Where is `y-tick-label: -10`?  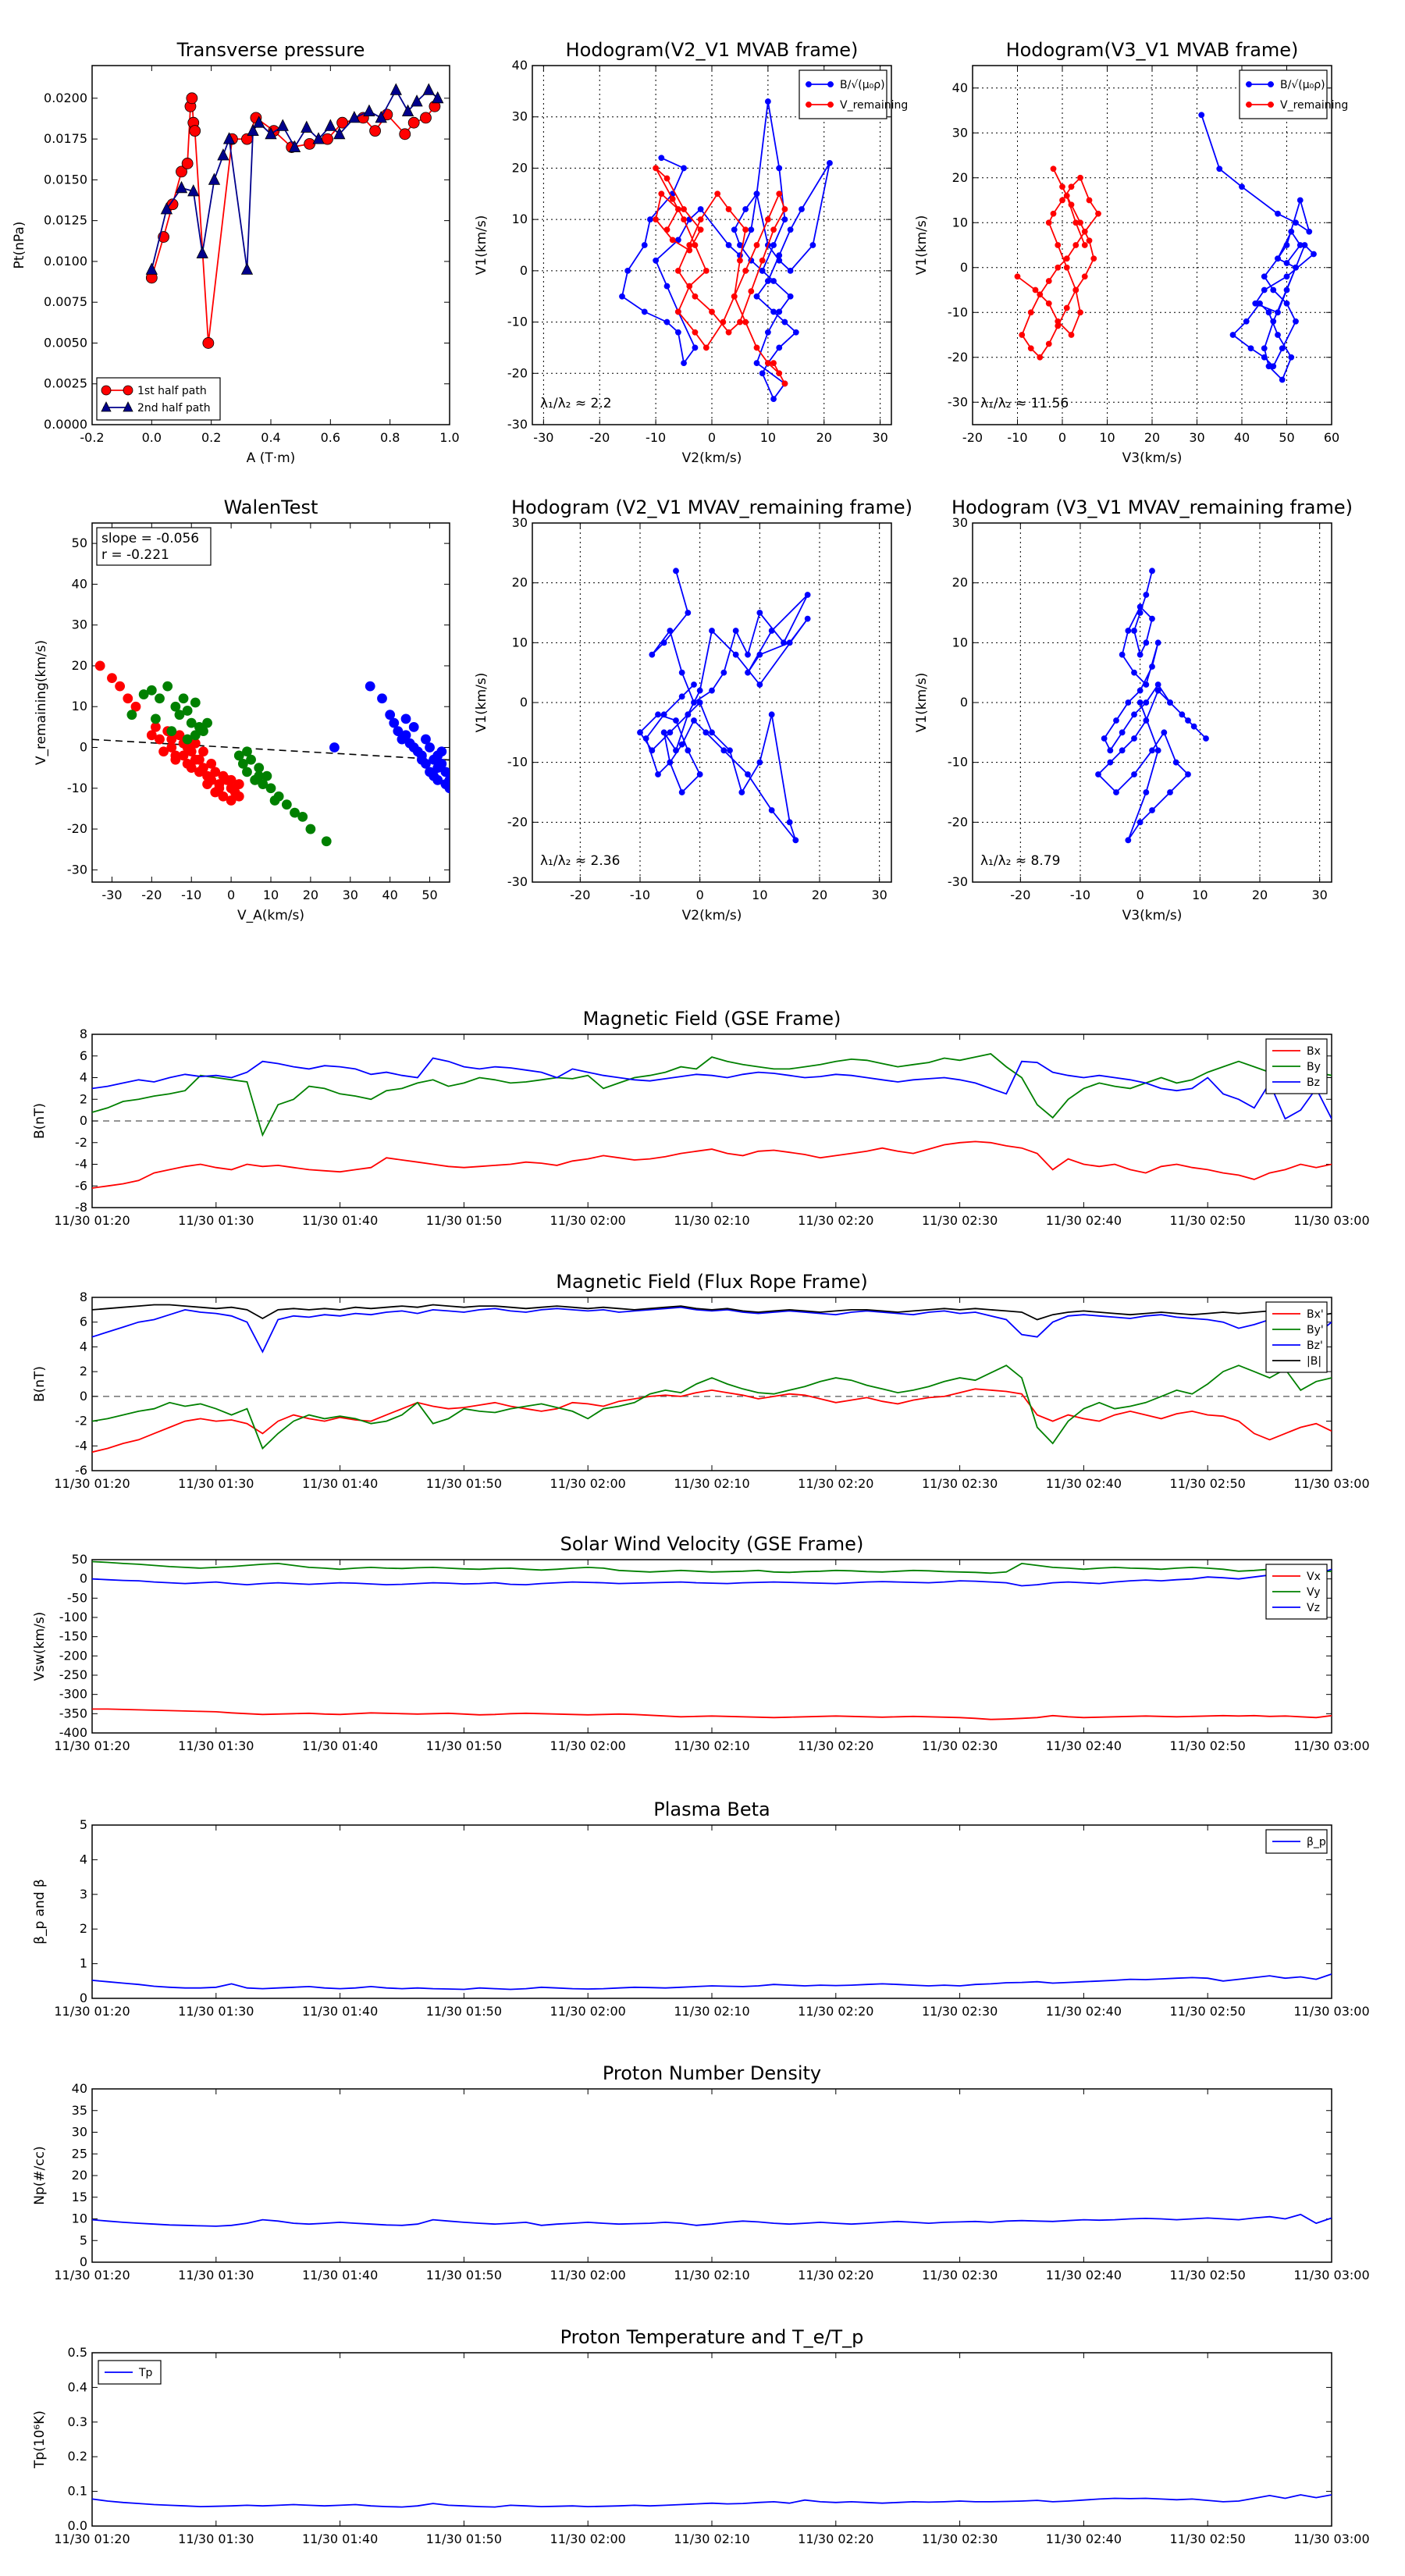
y-tick-label: -10 is located at coordinates (517, 762).